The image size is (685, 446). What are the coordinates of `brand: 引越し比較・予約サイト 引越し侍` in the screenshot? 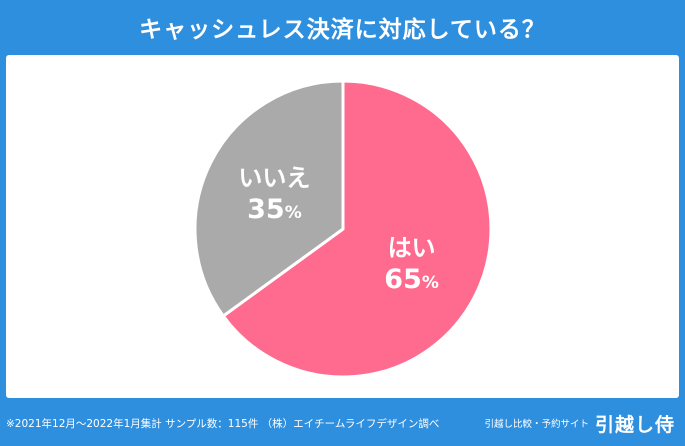 It's located at (579, 423).